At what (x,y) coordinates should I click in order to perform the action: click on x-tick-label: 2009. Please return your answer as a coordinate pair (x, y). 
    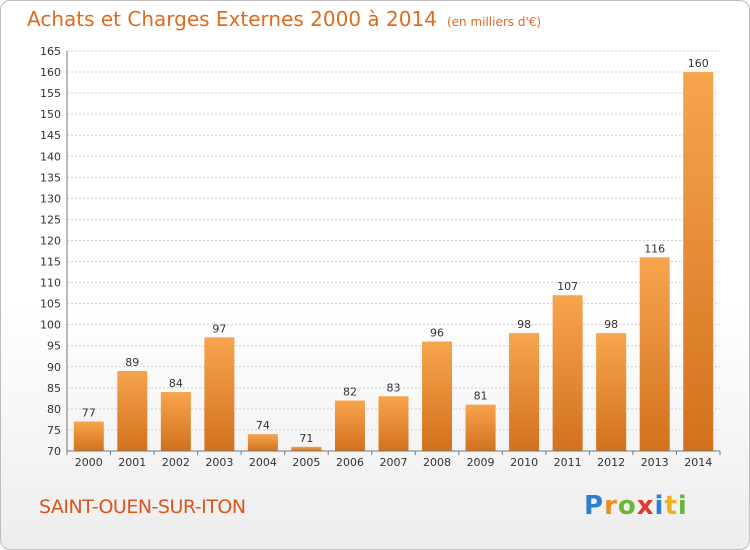
    Looking at the image, I should click on (481, 462).